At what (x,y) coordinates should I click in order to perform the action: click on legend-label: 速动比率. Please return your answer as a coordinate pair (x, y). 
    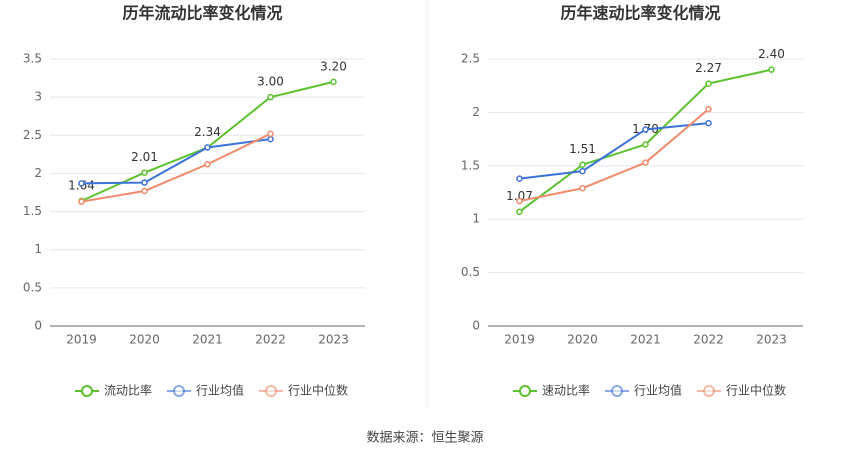
    Looking at the image, I should click on (566, 390).